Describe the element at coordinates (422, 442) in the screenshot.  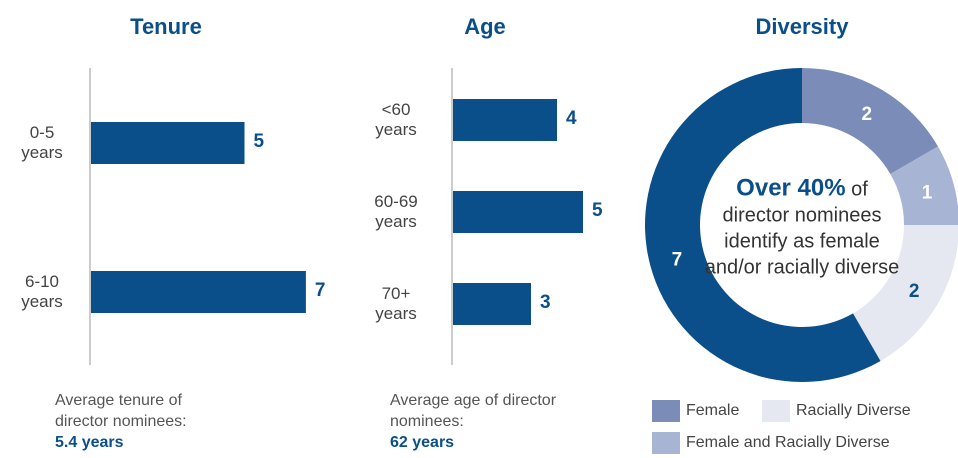
I see `note-value: 62 years` at that location.